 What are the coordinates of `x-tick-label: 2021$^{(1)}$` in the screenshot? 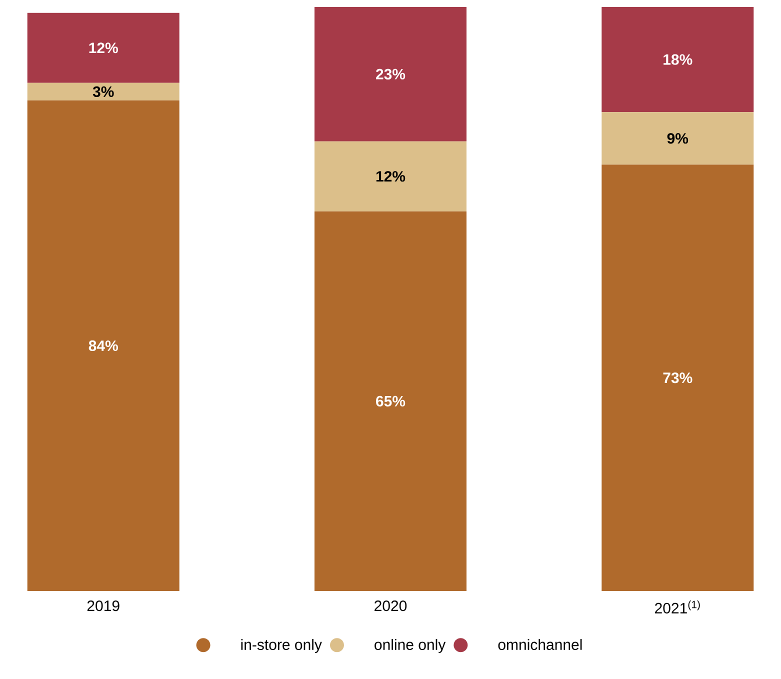 It's located at (677, 607).